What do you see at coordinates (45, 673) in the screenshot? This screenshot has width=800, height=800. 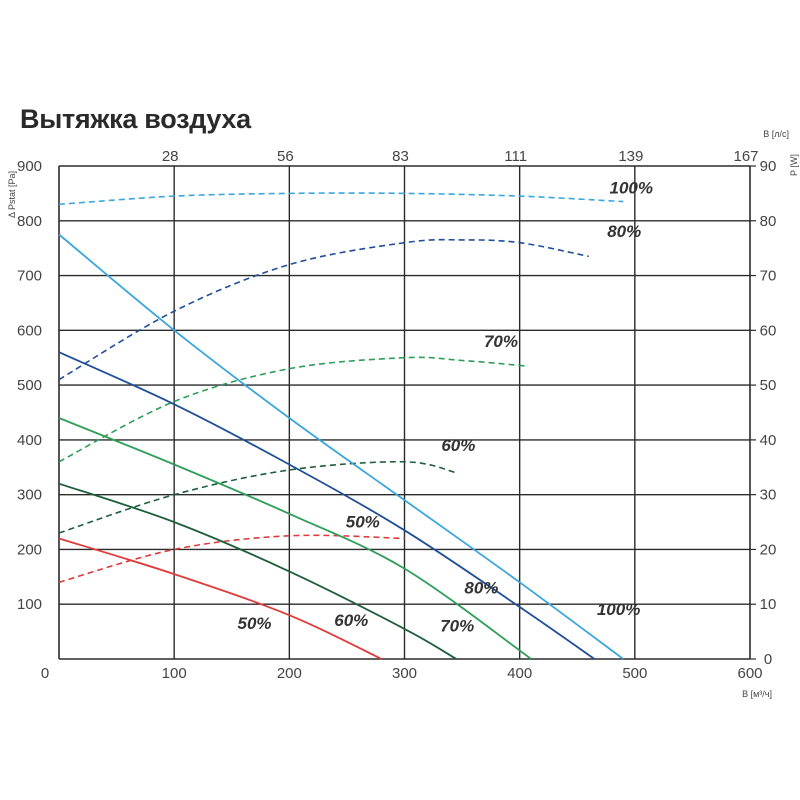 I see `x-bottom-tick-label: 0` at bounding box center [45, 673].